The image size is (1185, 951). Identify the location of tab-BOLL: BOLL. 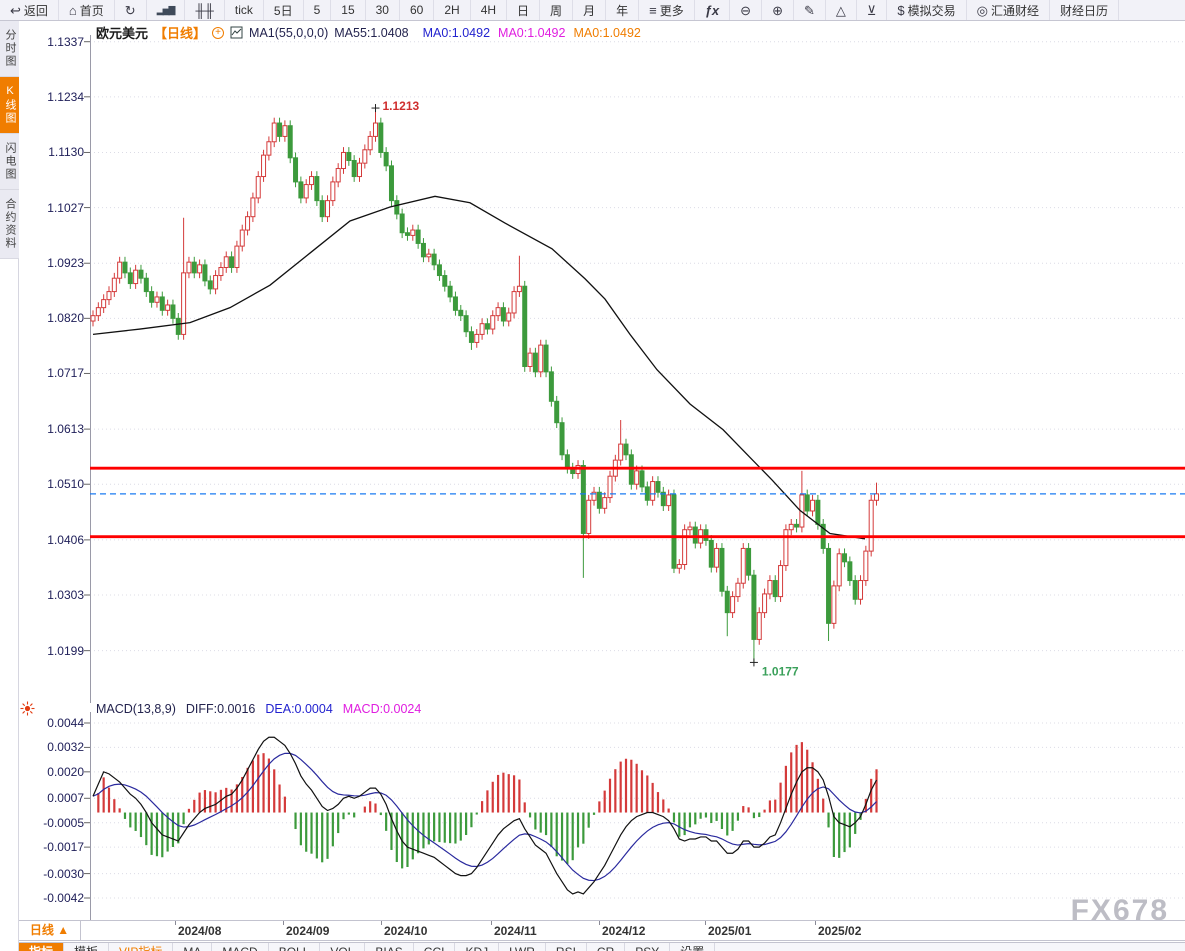
(294, 947).